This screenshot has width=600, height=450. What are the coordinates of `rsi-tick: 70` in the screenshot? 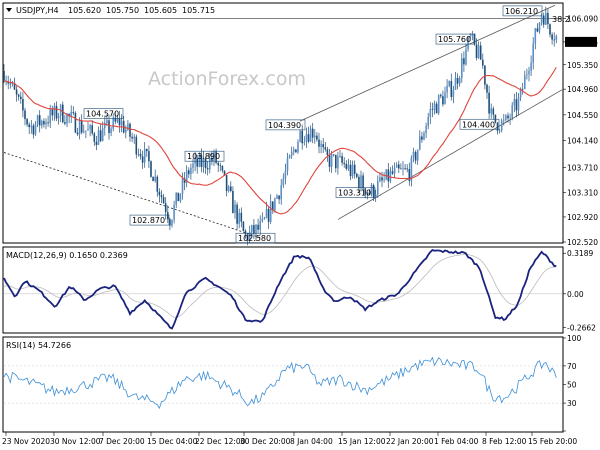 It's located at (570, 366).